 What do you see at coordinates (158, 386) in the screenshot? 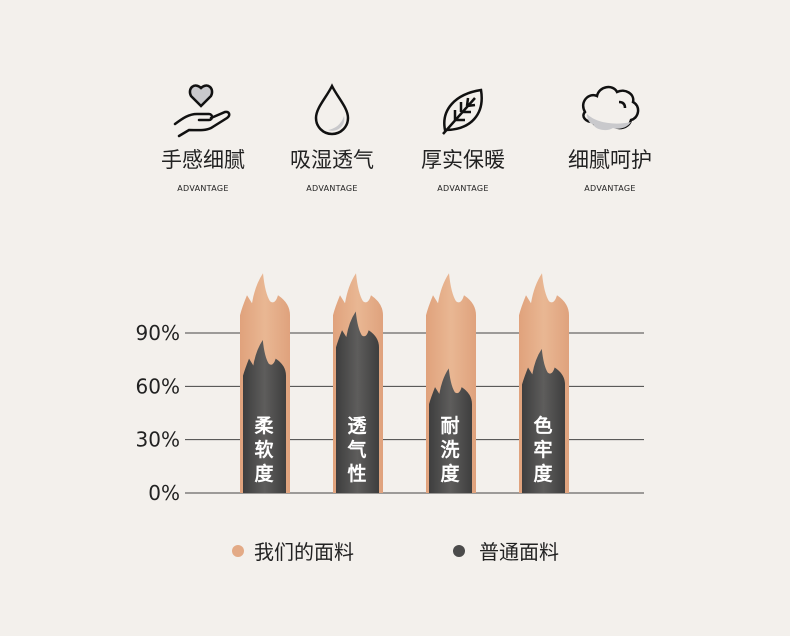
I see `y-tick-label: 60%` at bounding box center [158, 386].